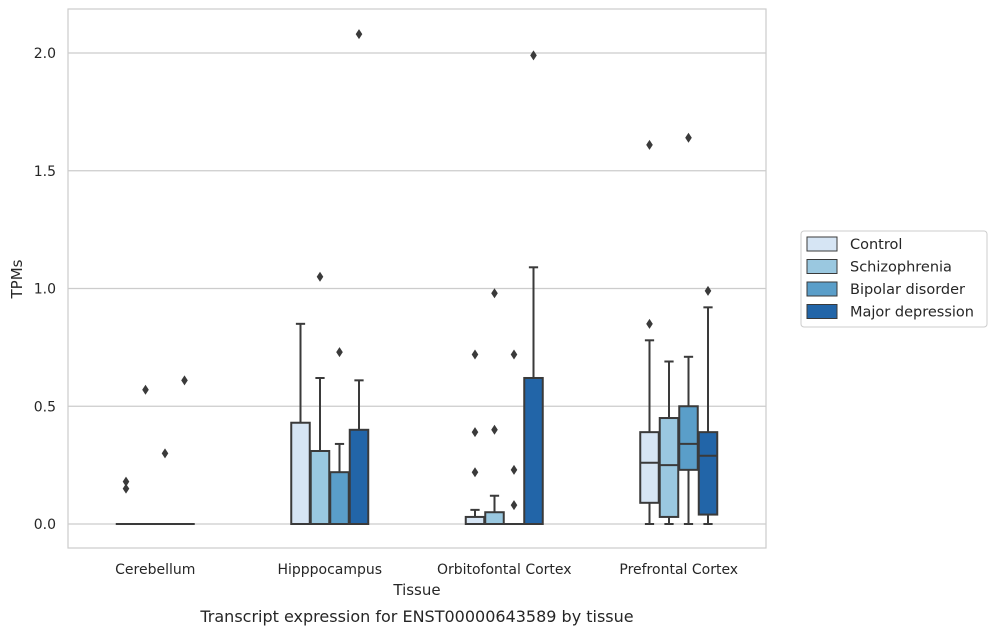 This screenshot has height=634, width=997. I want to click on box-bipolar-disorder, so click(688, 440).